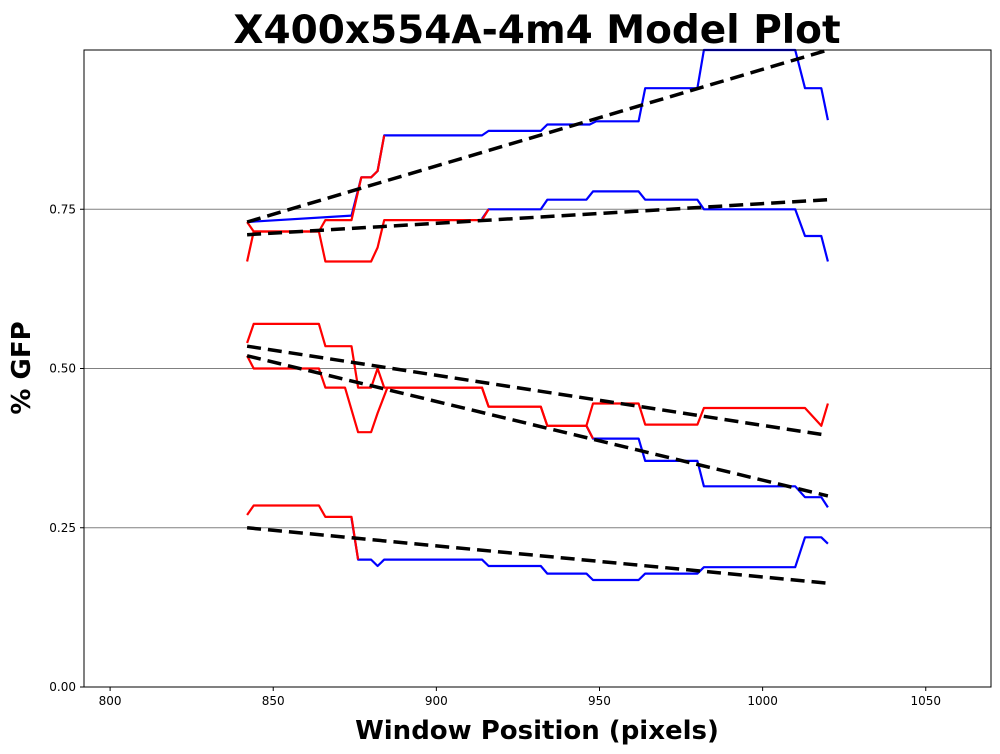 The height and width of the screenshot is (754, 1000). I want to click on x-axis-label: Window Position (pixels), so click(537, 731).